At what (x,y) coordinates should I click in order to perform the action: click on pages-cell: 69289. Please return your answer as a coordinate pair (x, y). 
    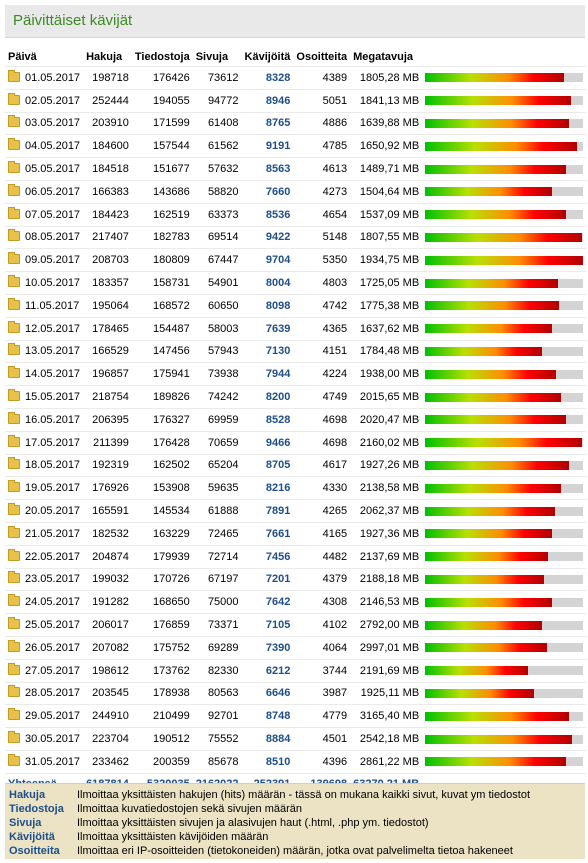
    Looking at the image, I should click on (217, 647).